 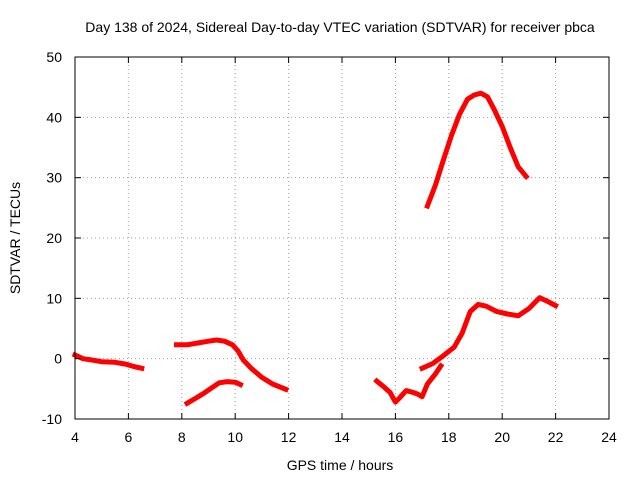 What do you see at coordinates (289, 437) in the screenshot?
I see `x-tick-label: 12` at bounding box center [289, 437].